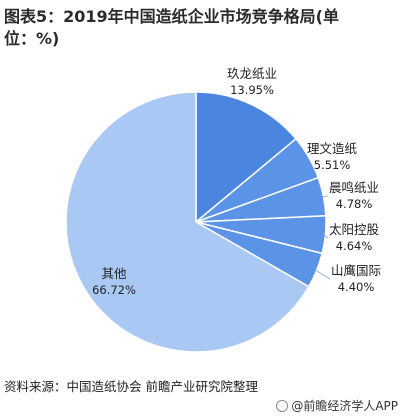 Image resolution: width=406 pixels, height=419 pixels. What do you see at coordinates (114, 290) in the screenshot?
I see `slice-value-6: 66.72%` at bounding box center [114, 290].